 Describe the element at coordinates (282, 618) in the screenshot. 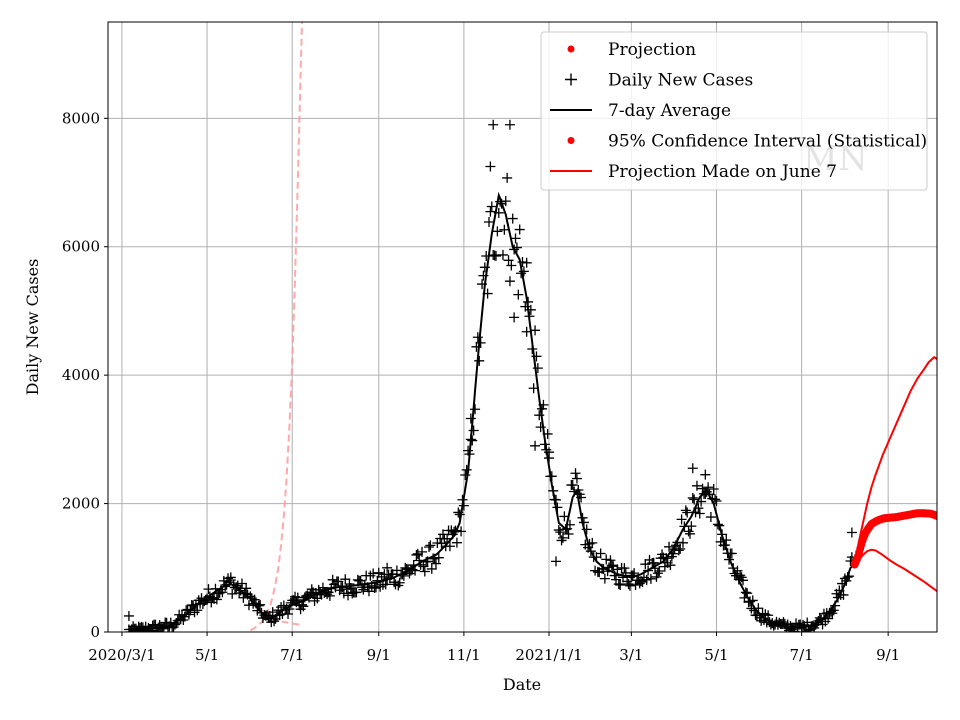

I see `june7-lower-bound-line` at that location.